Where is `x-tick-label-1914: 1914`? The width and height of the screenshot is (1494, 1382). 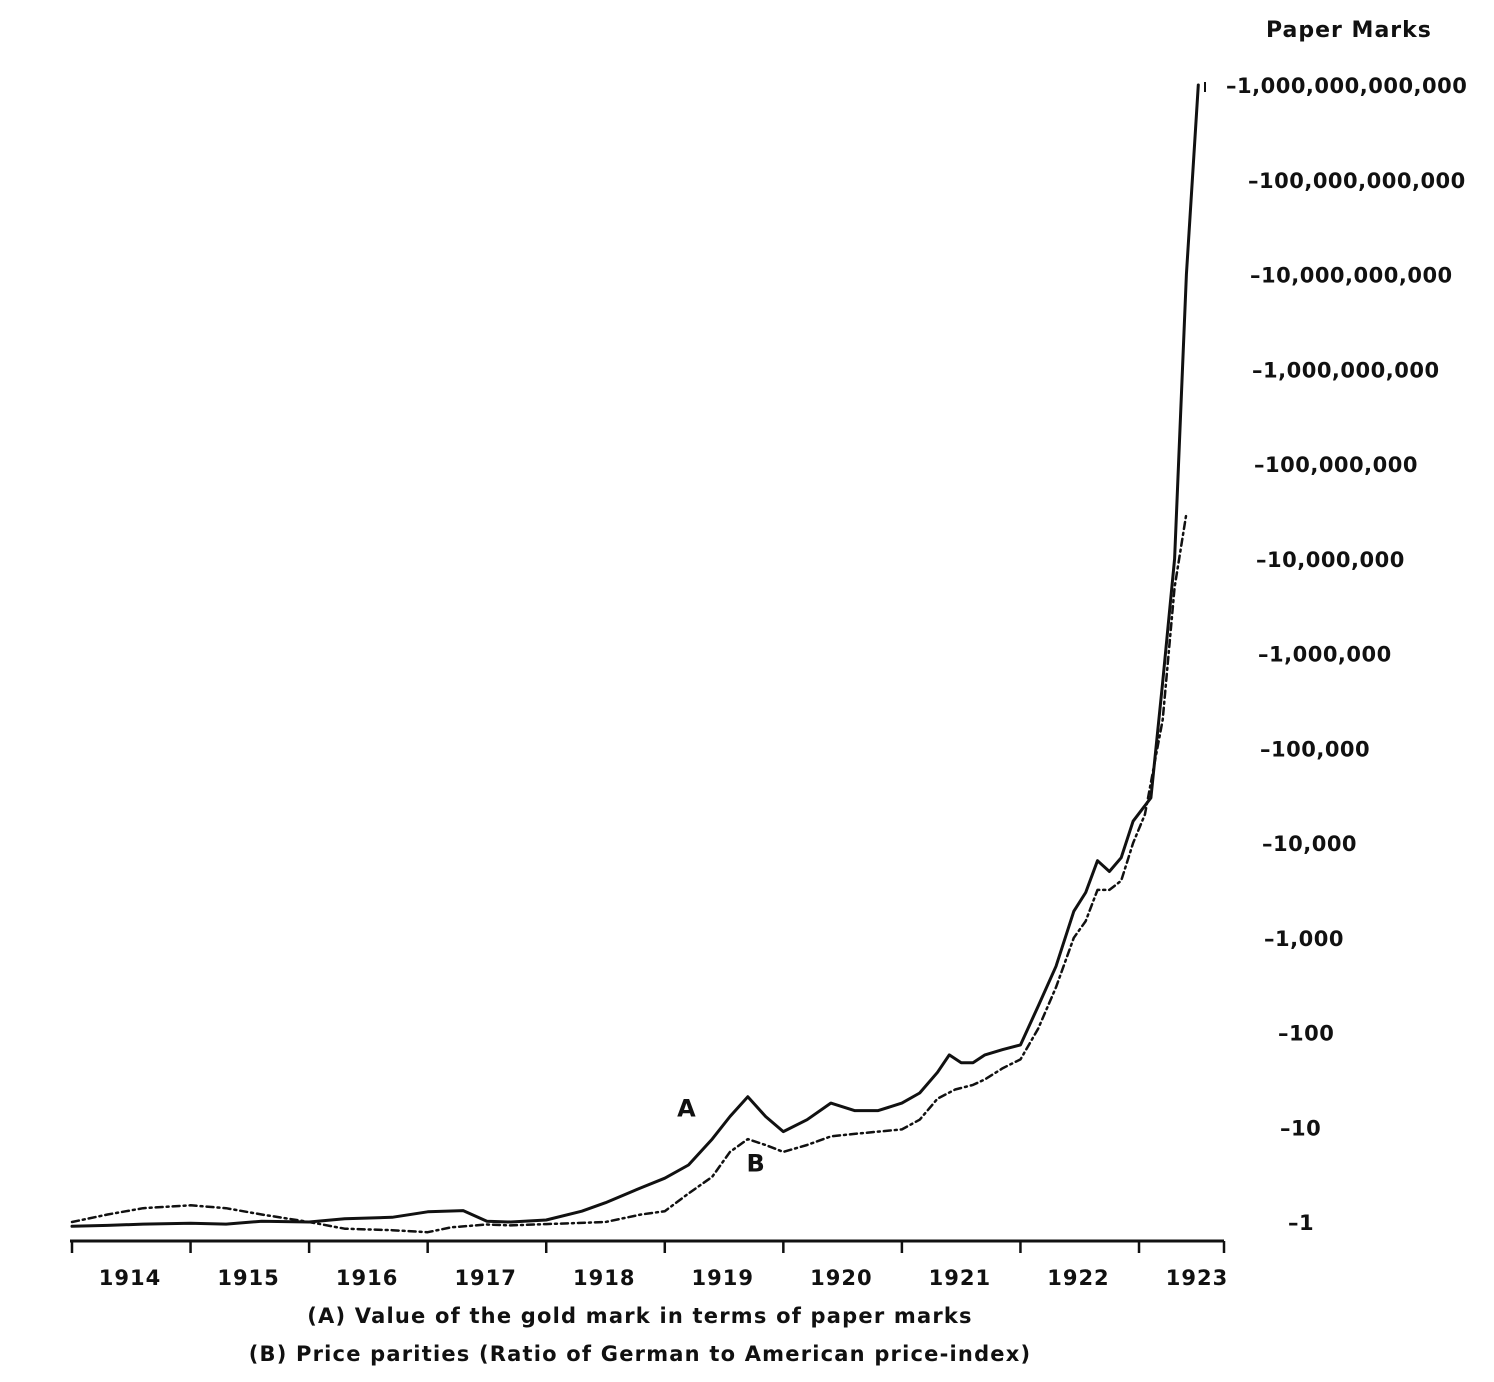
x-tick-label-1914: 1914 is located at coordinates (130, 1278).